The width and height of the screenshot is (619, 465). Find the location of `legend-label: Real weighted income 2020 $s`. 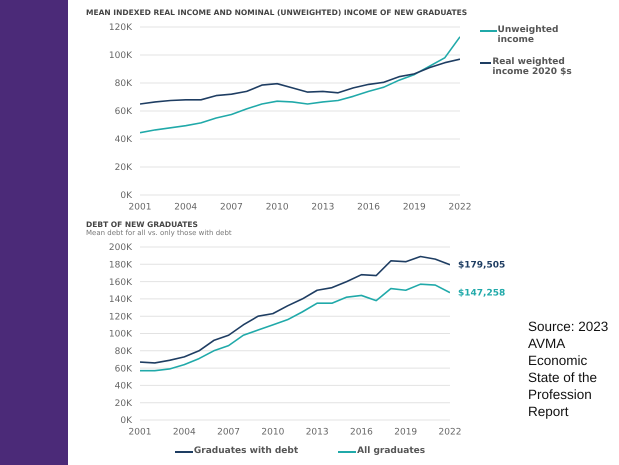

legend-label: Real weighted income 2020 $s is located at coordinates (532, 67).